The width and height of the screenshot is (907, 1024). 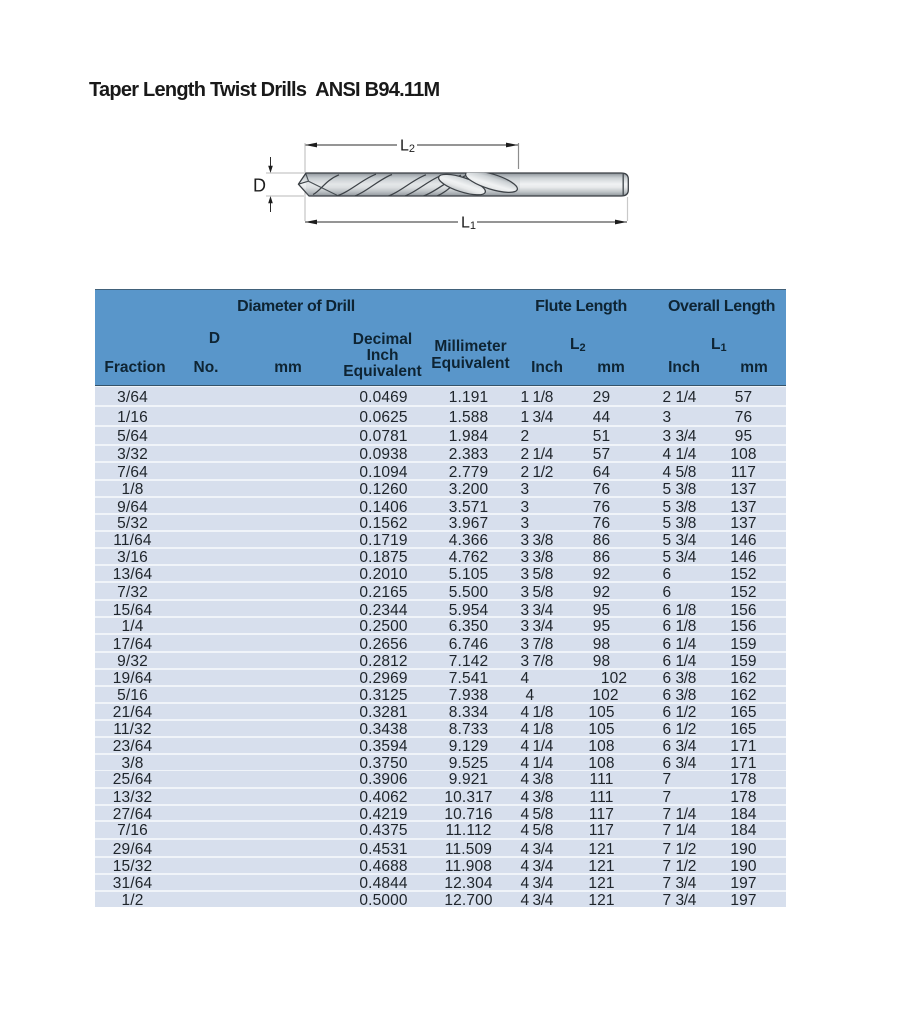 What do you see at coordinates (259, 186) in the screenshot?
I see `svg-text: D` at bounding box center [259, 186].